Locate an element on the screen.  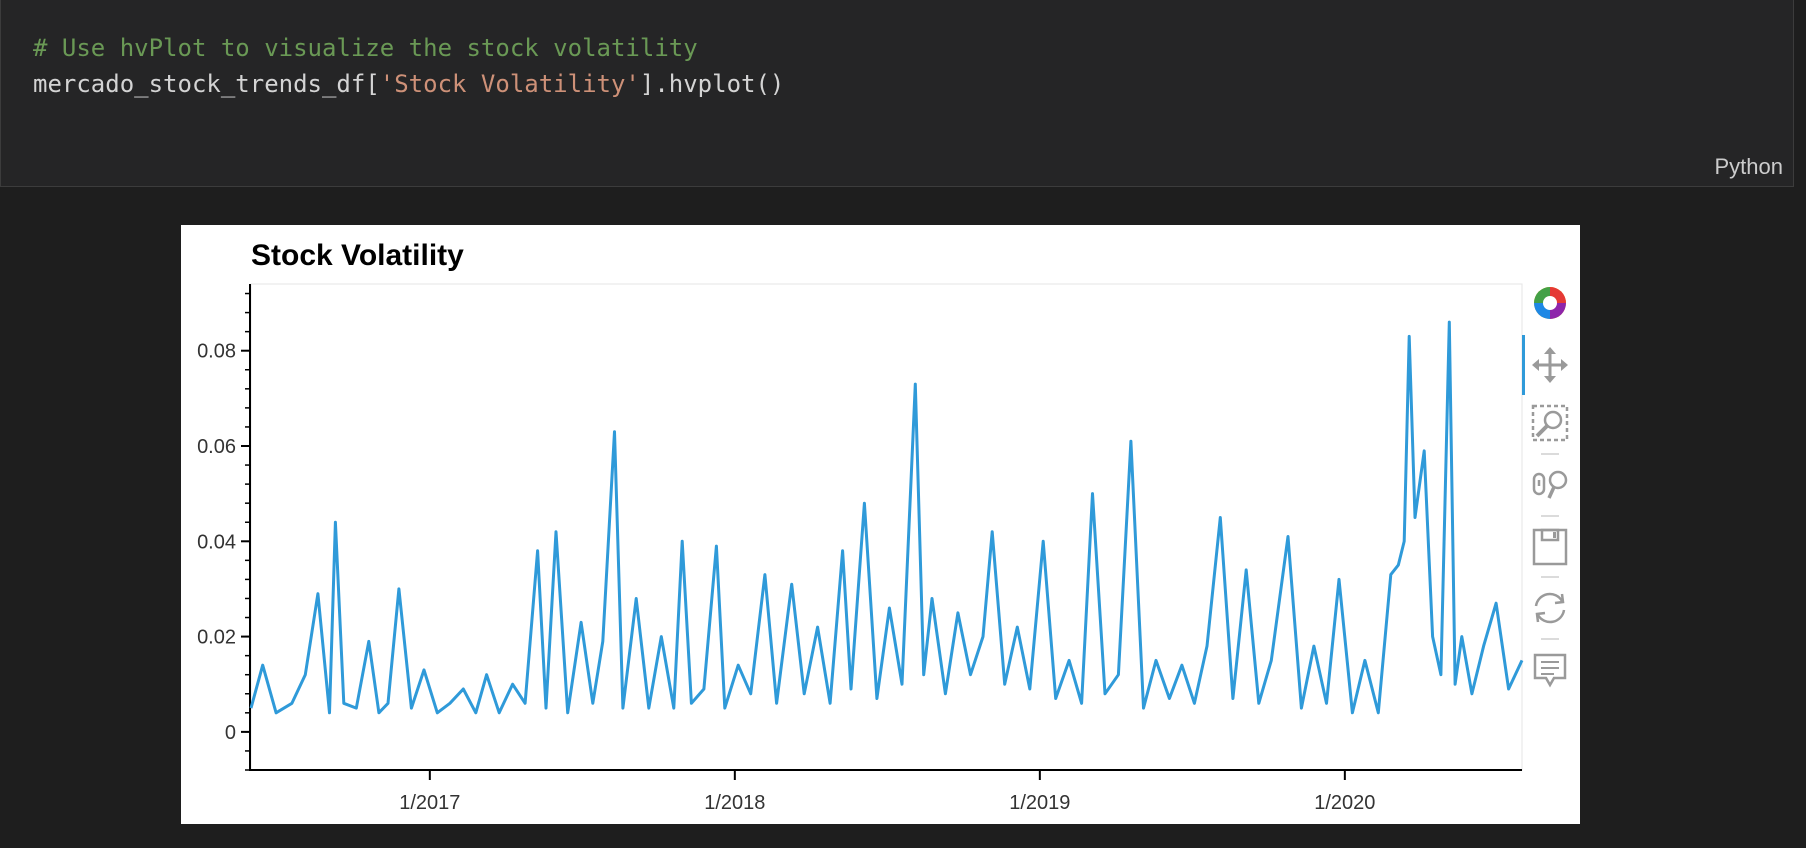
save-icon is located at coordinates (1550, 547).